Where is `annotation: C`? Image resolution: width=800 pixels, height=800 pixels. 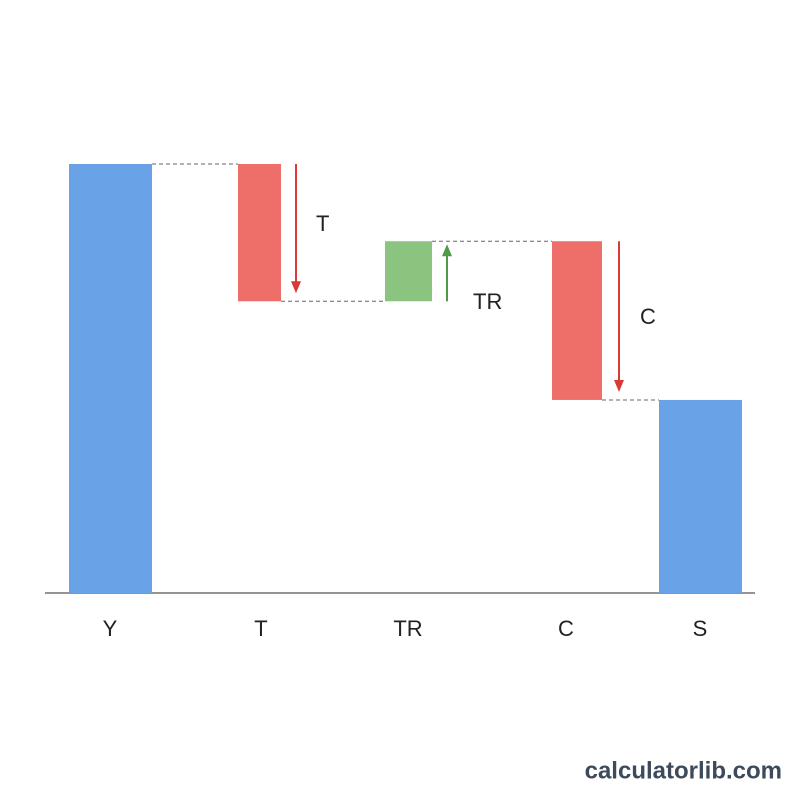 annotation: C is located at coordinates (648, 316).